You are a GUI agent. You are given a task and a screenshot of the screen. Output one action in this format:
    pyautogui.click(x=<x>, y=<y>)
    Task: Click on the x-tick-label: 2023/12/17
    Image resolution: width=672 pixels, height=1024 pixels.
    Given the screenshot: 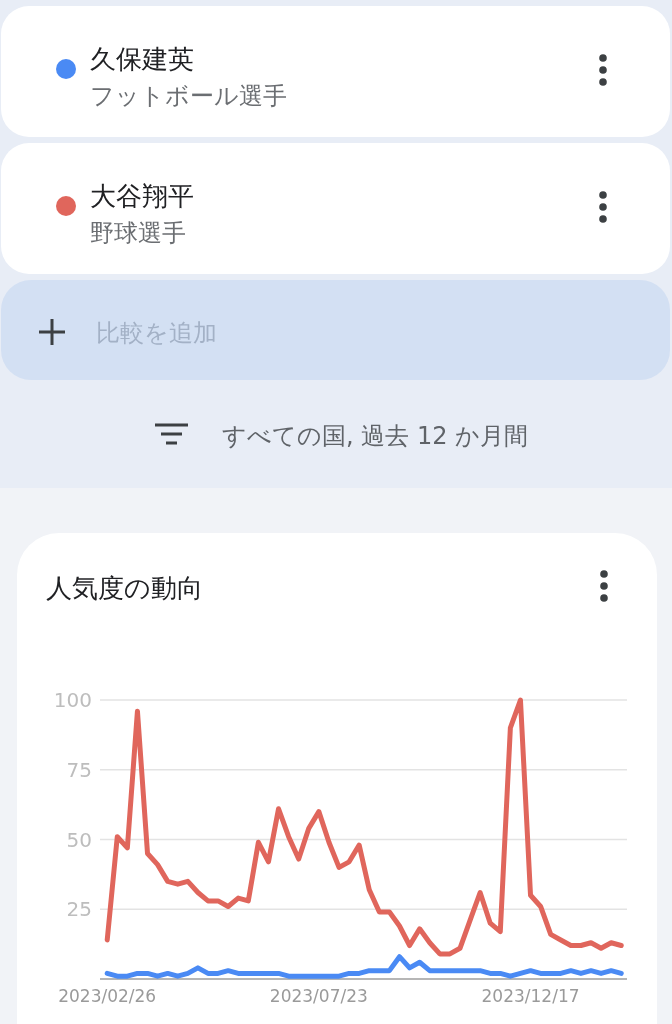 What is the action you would take?
    pyautogui.click(x=530, y=996)
    